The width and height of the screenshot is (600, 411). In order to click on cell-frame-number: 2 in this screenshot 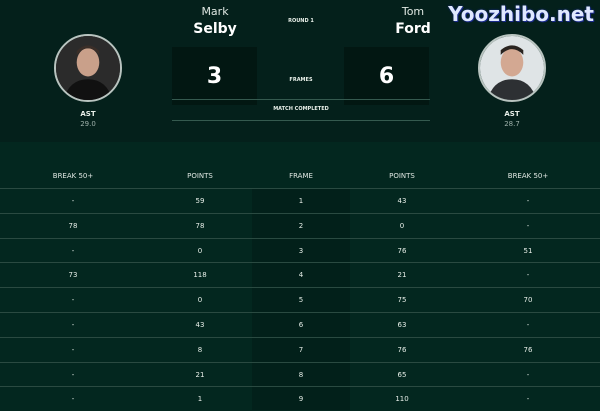, I will do `click(301, 225)`.